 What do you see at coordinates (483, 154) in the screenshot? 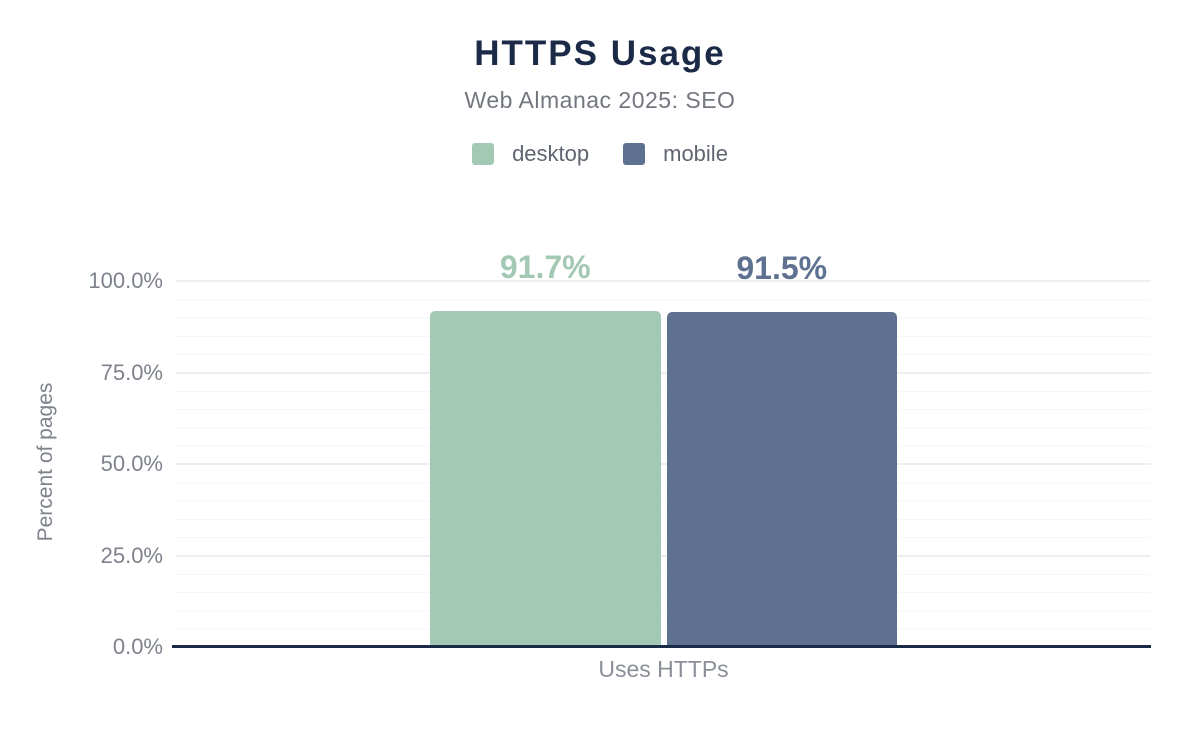
I see `desktop-swatch-icon` at bounding box center [483, 154].